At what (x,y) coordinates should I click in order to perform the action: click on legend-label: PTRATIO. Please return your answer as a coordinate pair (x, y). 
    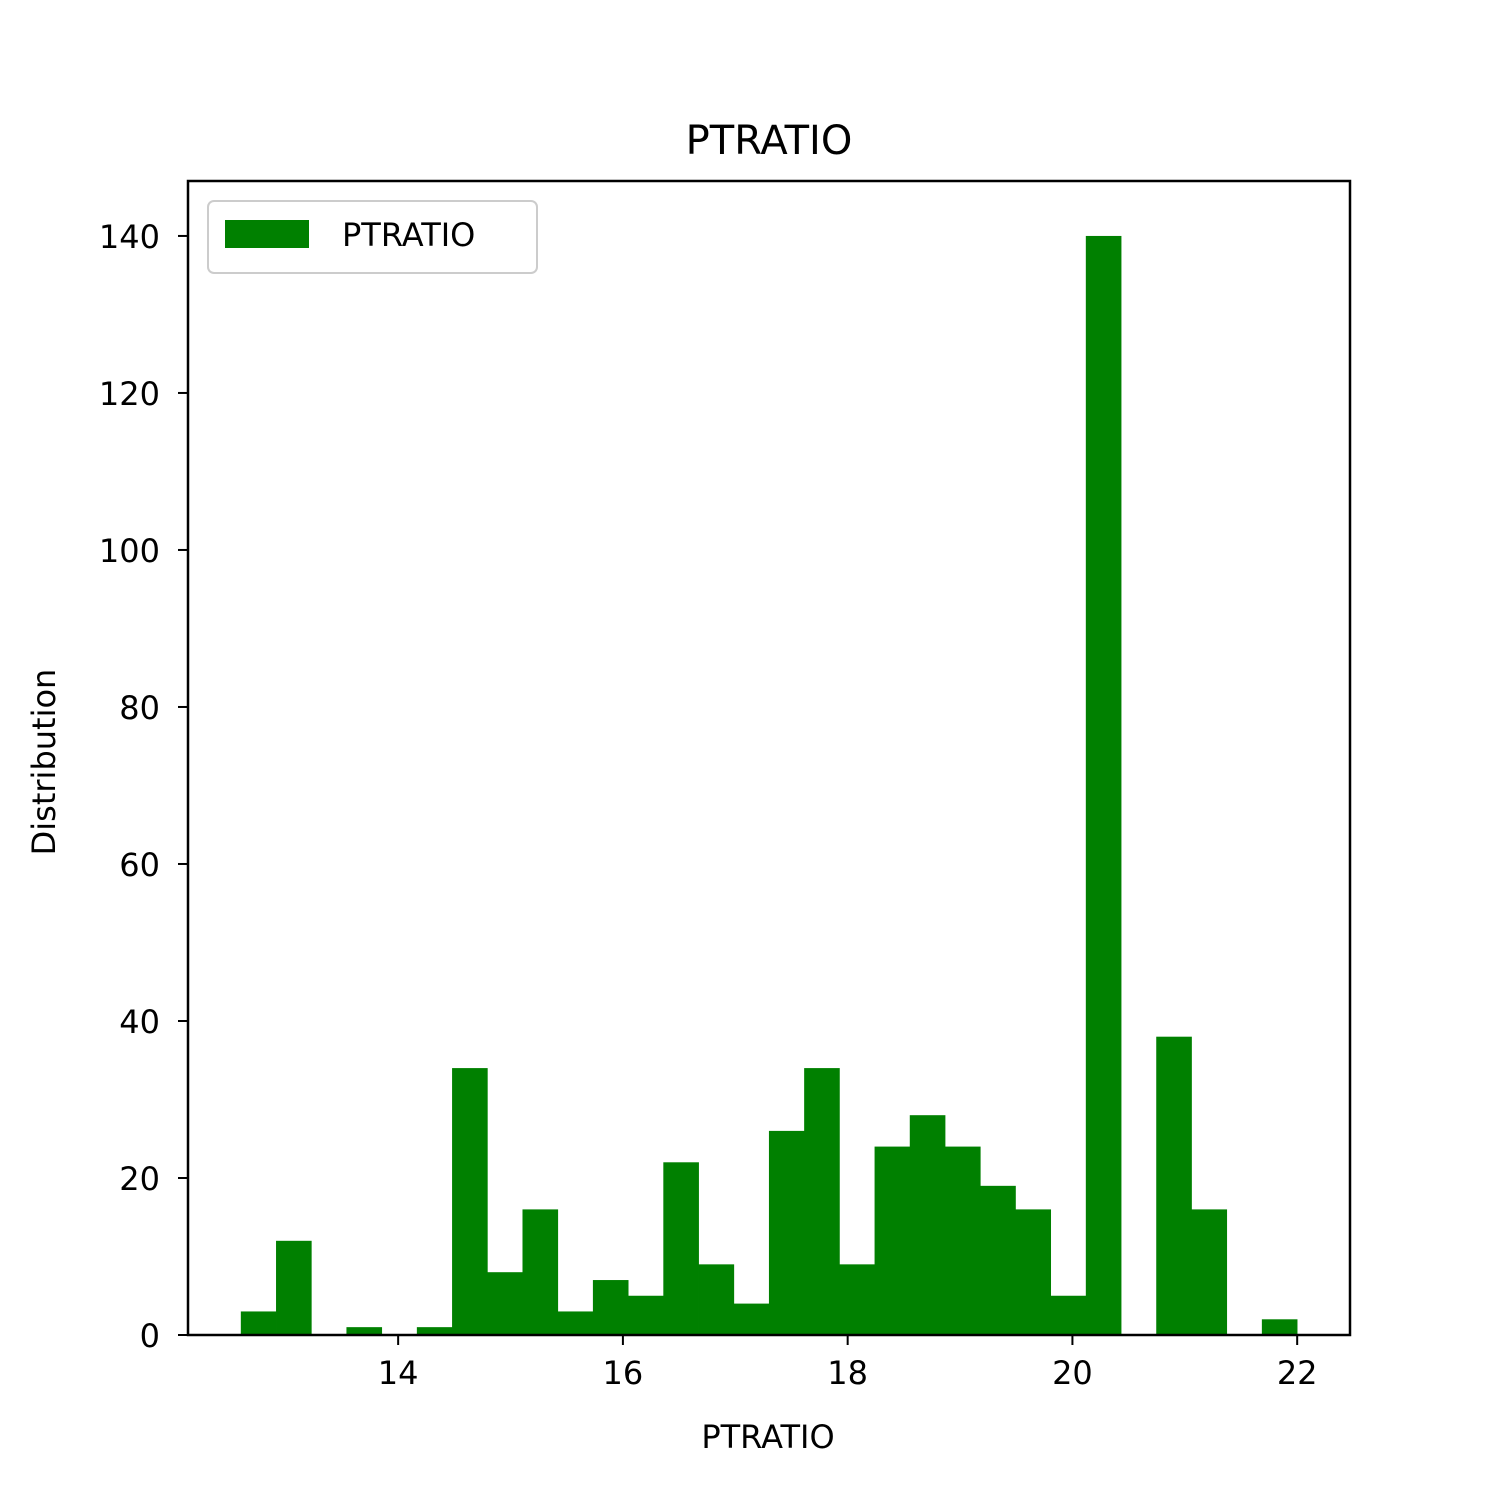
    Looking at the image, I should click on (408, 235).